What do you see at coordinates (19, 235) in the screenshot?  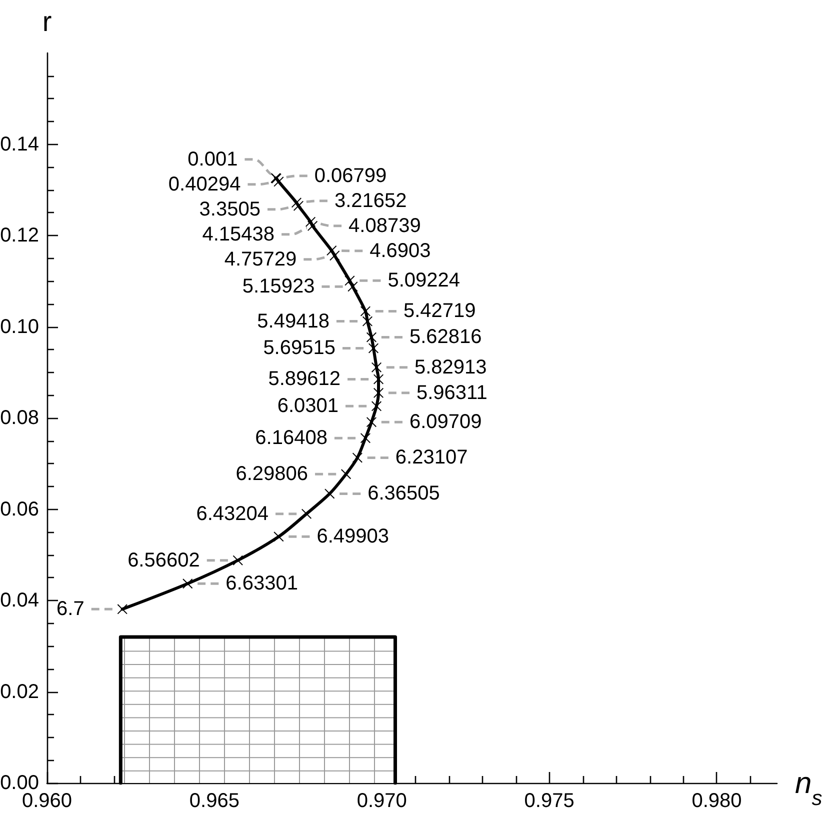 I see `y-tick-label: 0.12` at bounding box center [19, 235].